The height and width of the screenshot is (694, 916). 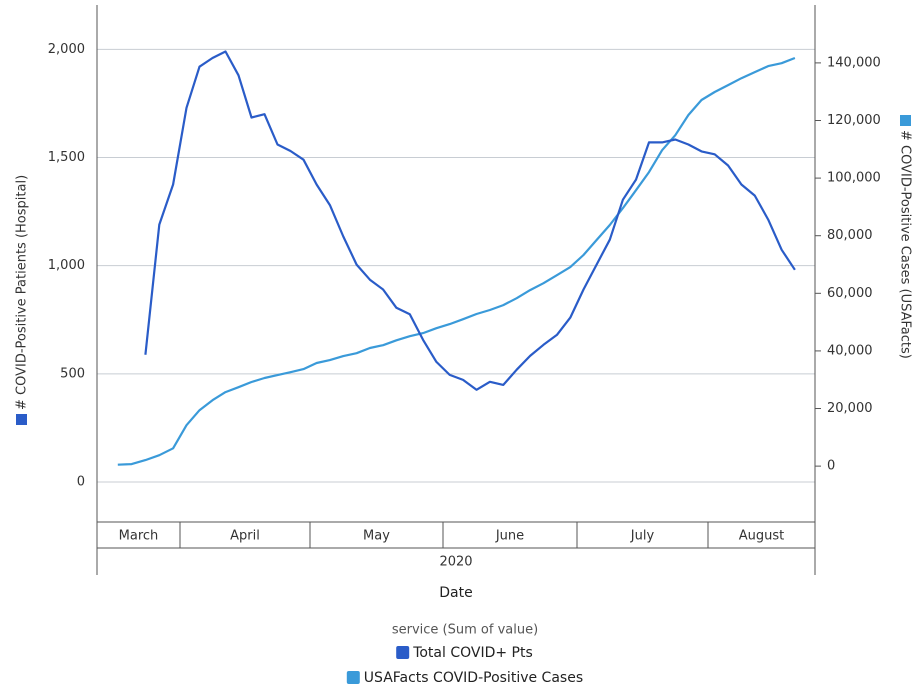 What do you see at coordinates (509, 536) in the screenshot?
I see `x-tick-label: June` at bounding box center [509, 536].